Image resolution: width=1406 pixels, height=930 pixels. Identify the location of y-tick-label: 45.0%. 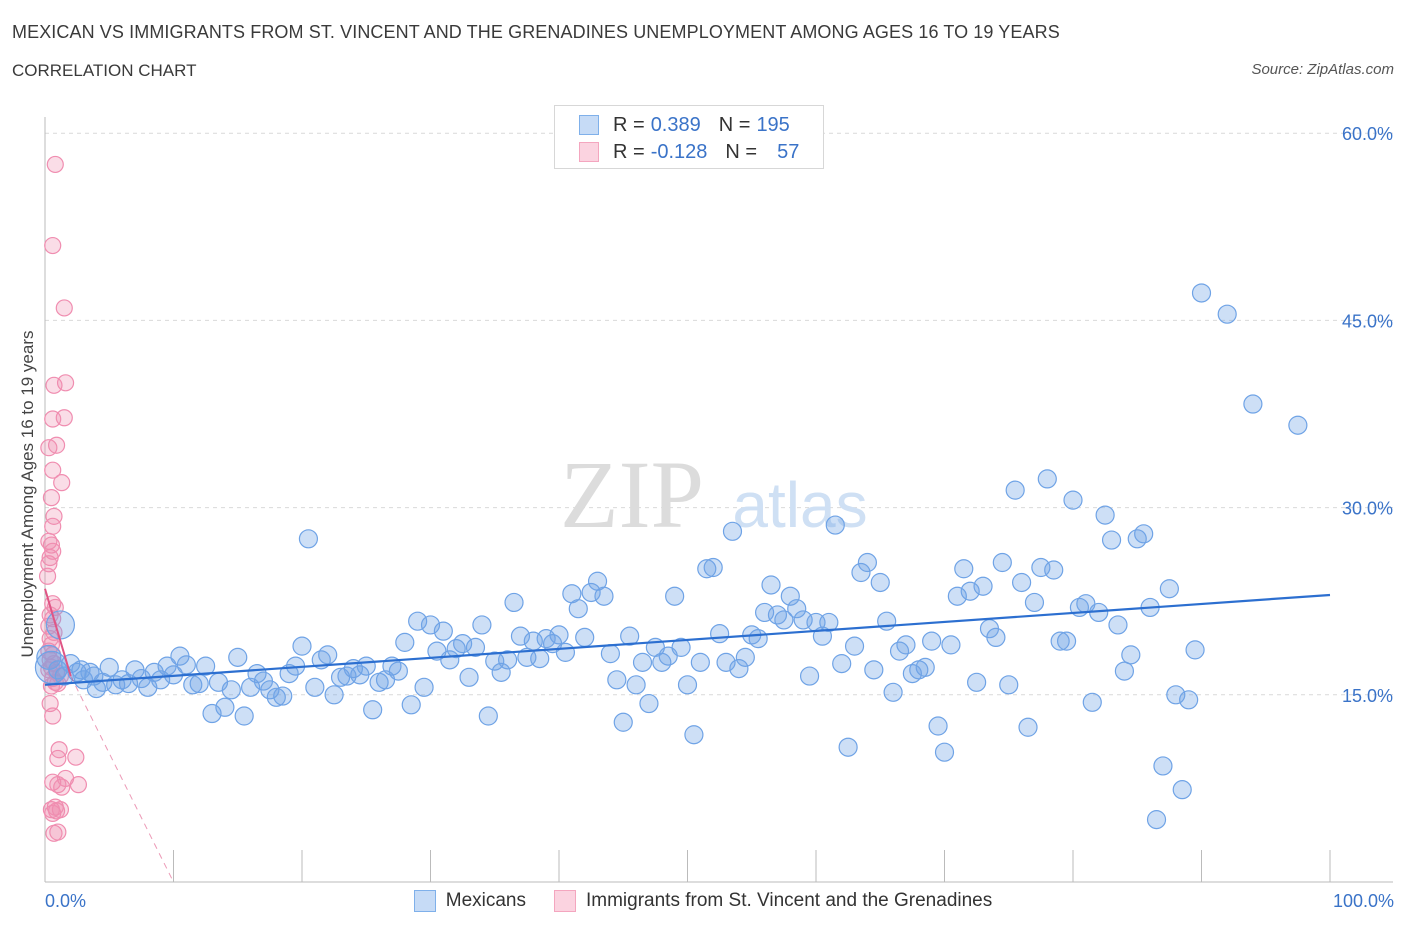
(1367, 321).